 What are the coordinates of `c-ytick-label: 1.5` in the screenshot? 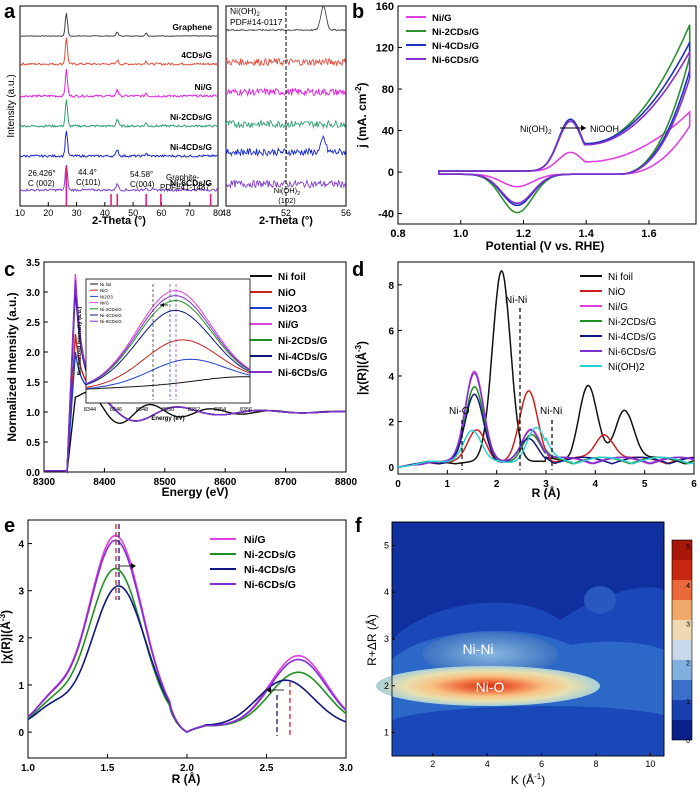 It's located at (33, 383).